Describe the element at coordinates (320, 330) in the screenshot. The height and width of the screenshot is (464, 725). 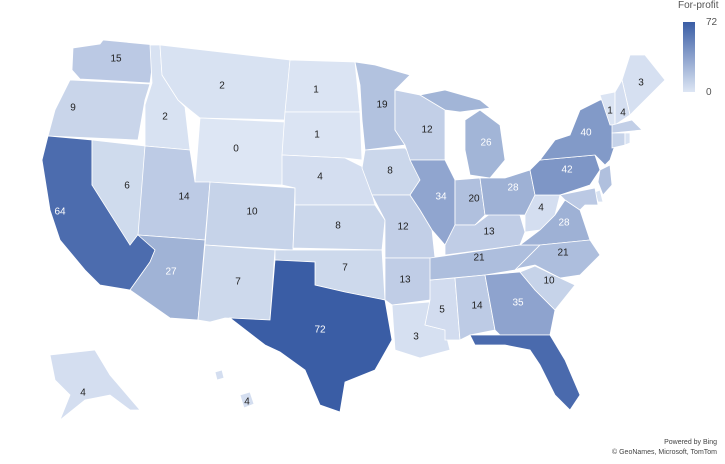
I see `state-label: 72` at that location.